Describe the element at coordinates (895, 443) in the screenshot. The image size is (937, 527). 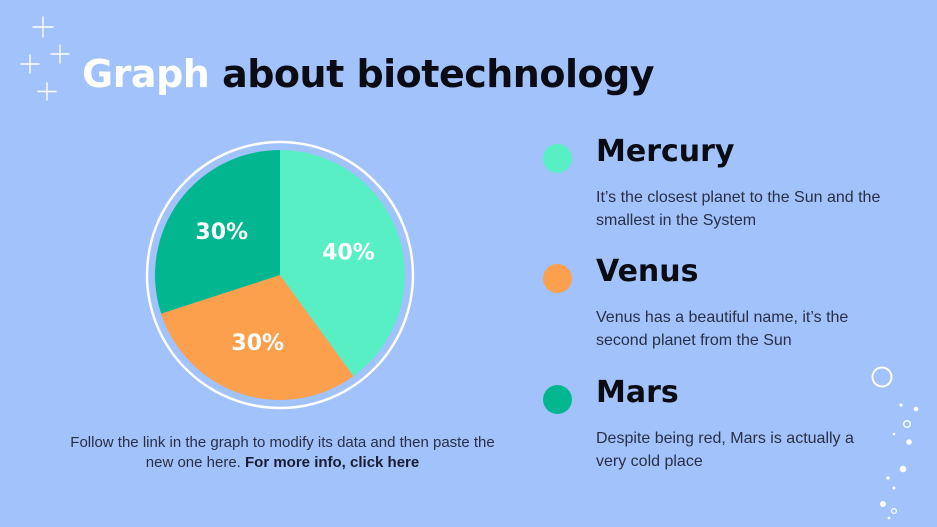
I see `decorative-dots` at that location.